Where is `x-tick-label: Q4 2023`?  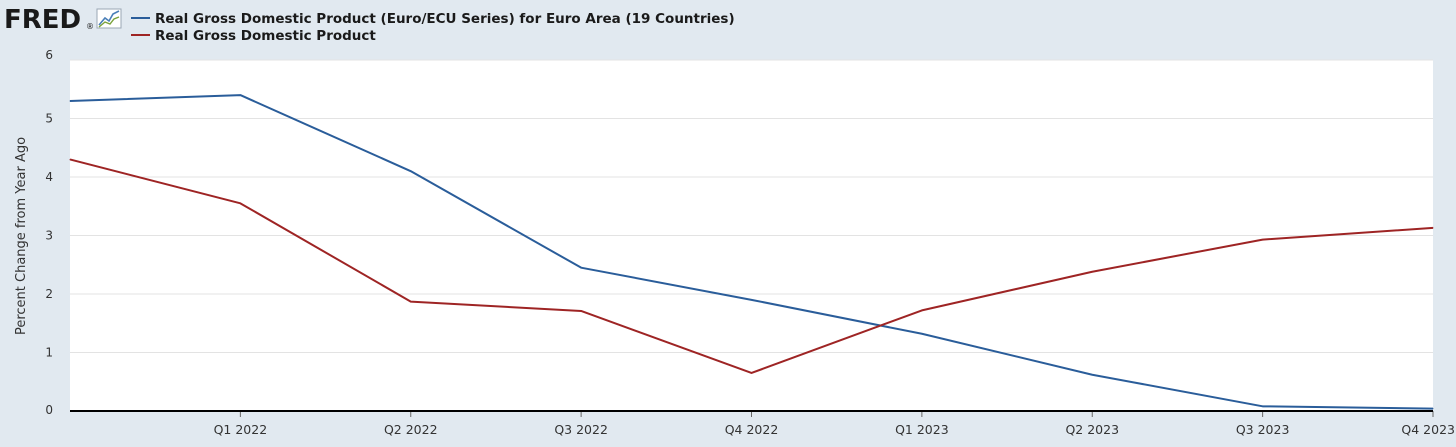 x-tick-label: Q4 2023 is located at coordinates (1428, 429).